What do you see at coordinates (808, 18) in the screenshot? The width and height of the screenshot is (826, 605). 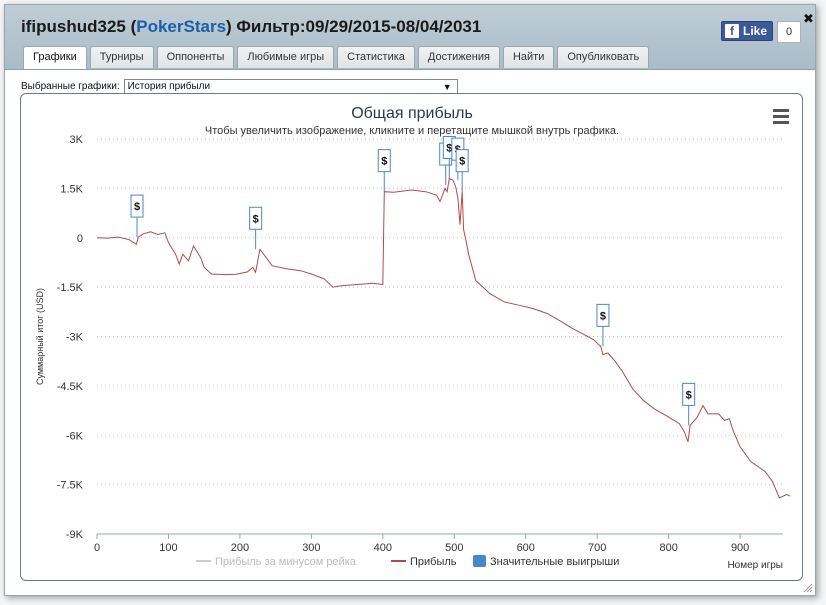 I see `close-icon: ✖` at bounding box center [808, 18].